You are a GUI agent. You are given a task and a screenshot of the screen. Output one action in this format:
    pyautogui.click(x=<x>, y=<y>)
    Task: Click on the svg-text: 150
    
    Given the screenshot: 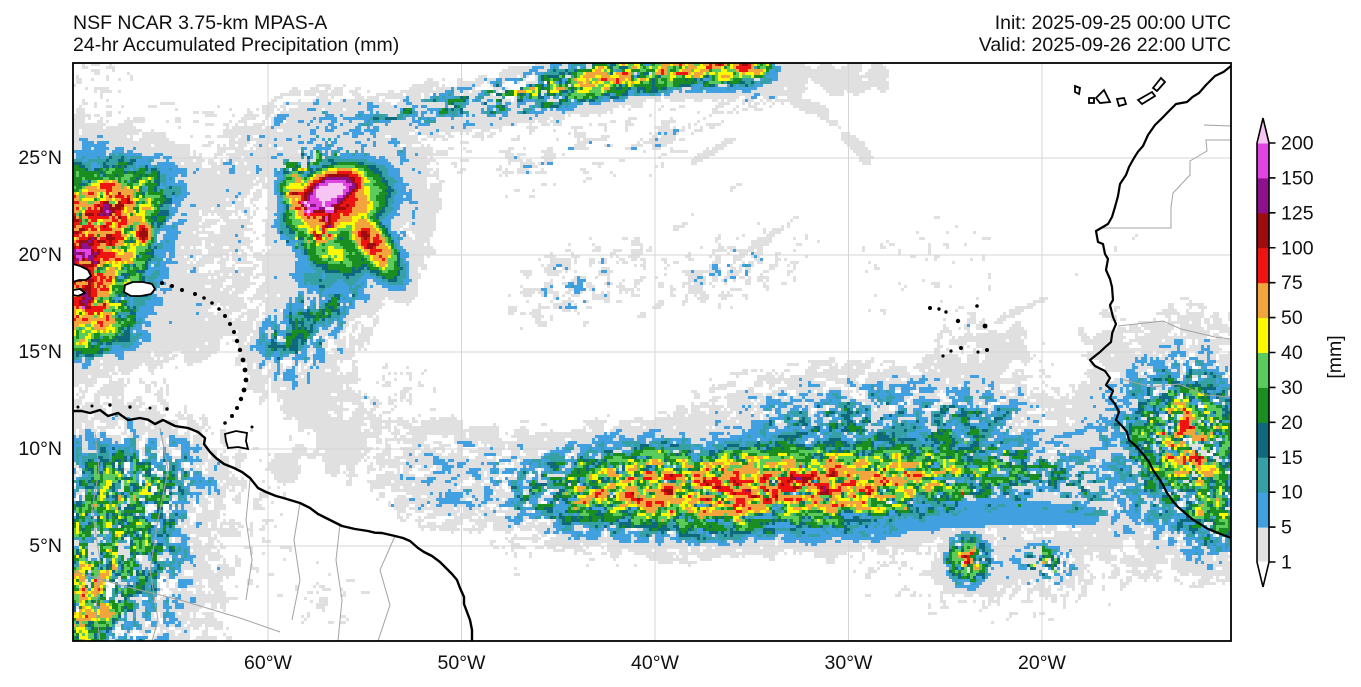 What is the action you would take?
    pyautogui.click(x=1297, y=178)
    